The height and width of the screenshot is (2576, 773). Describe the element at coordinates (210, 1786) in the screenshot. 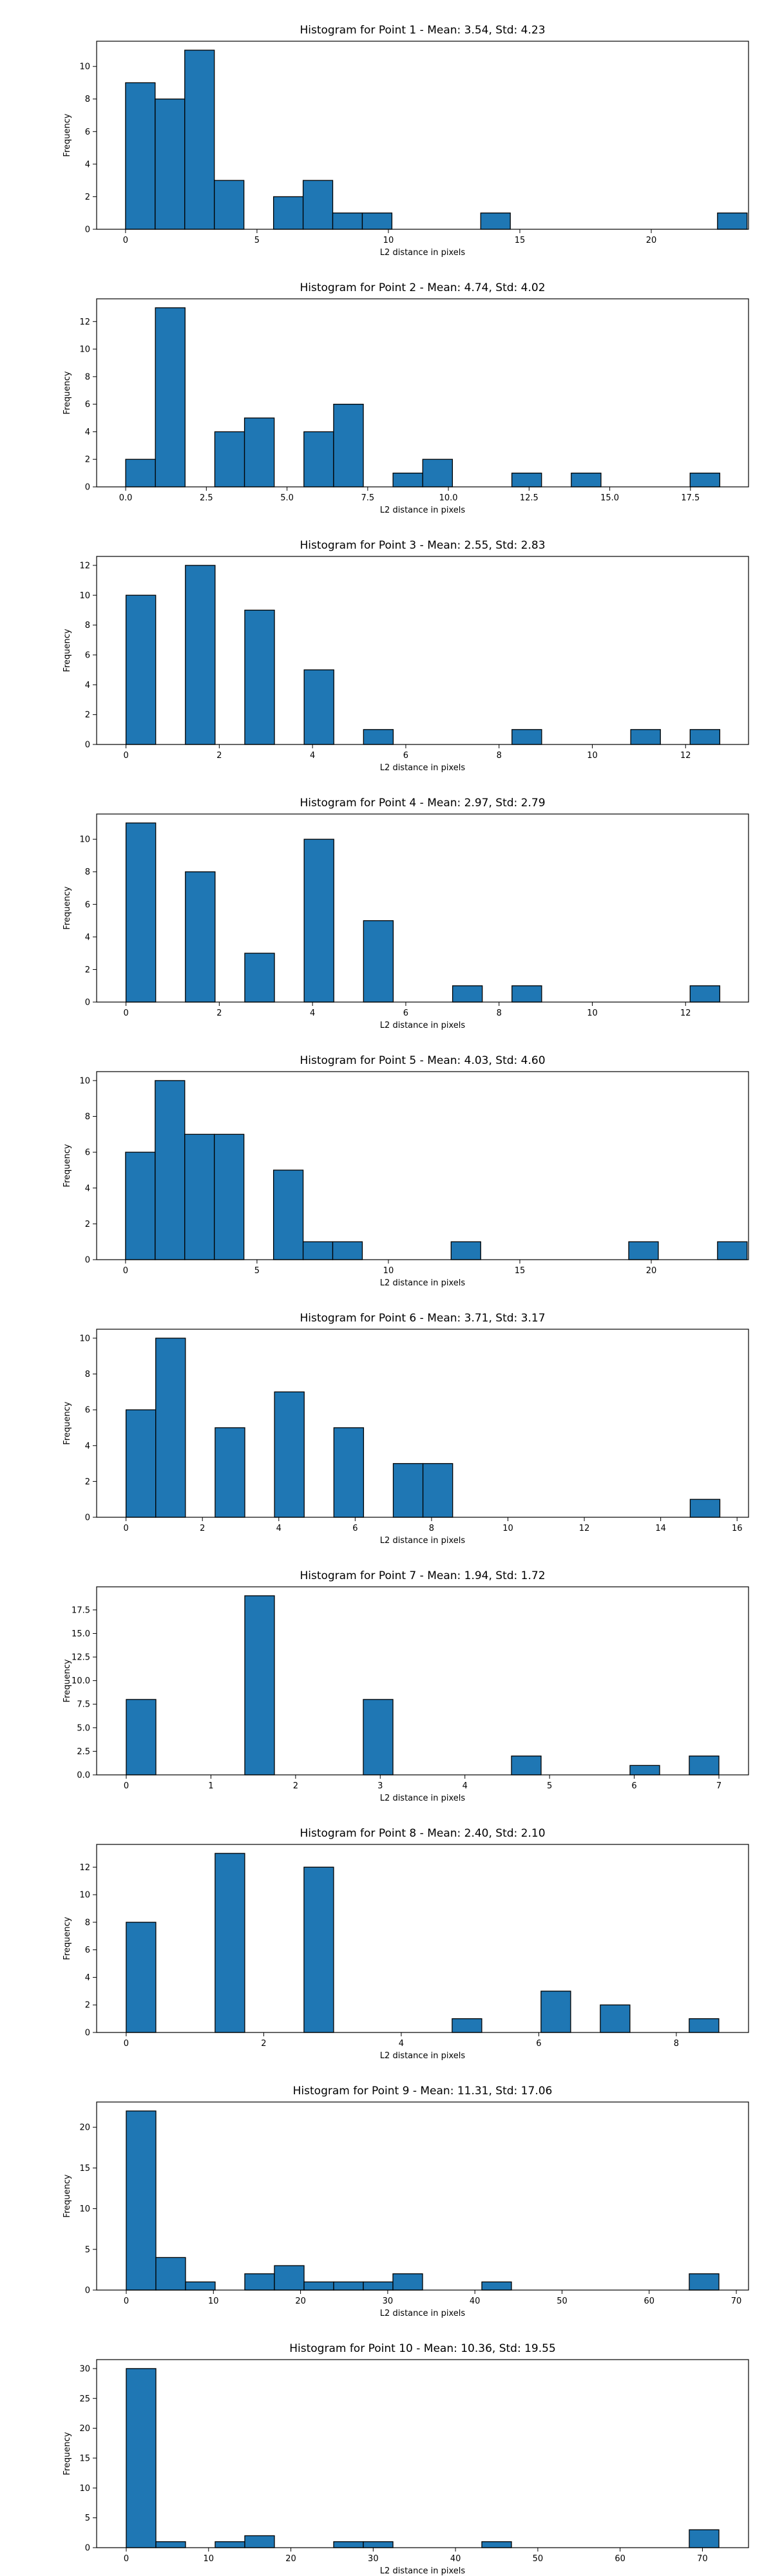

I see `x-tick-label: 1` at that location.